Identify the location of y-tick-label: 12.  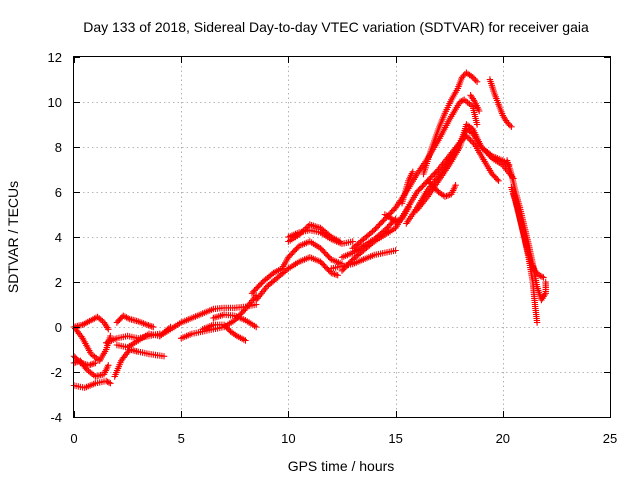
(55, 57).